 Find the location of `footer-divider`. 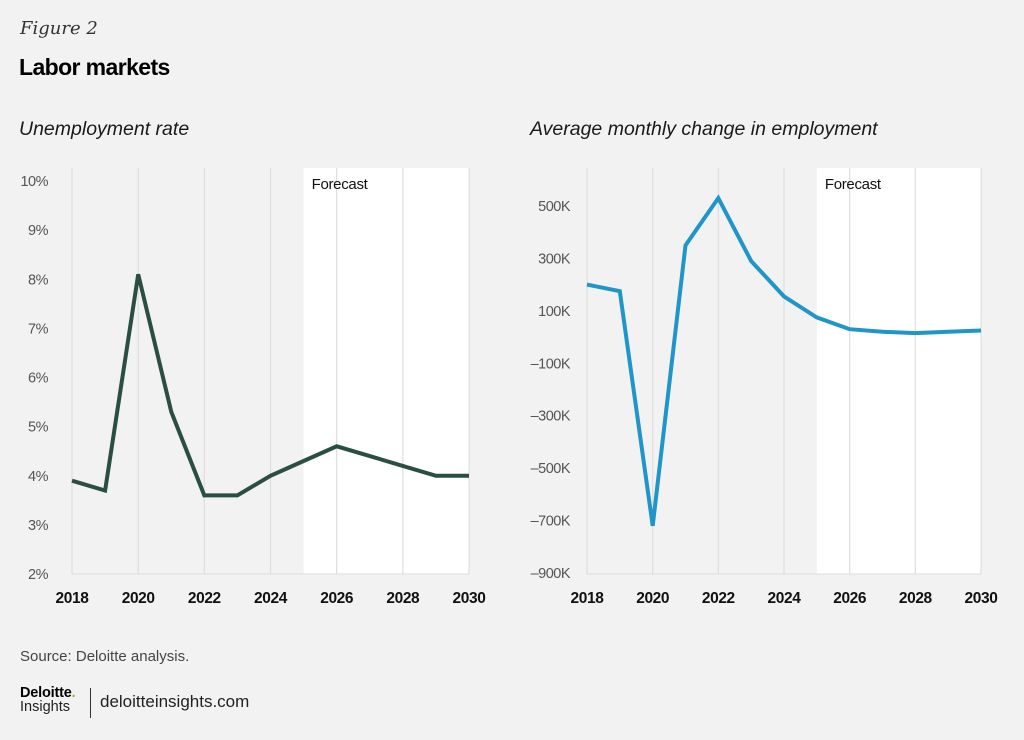

footer-divider is located at coordinates (90, 703).